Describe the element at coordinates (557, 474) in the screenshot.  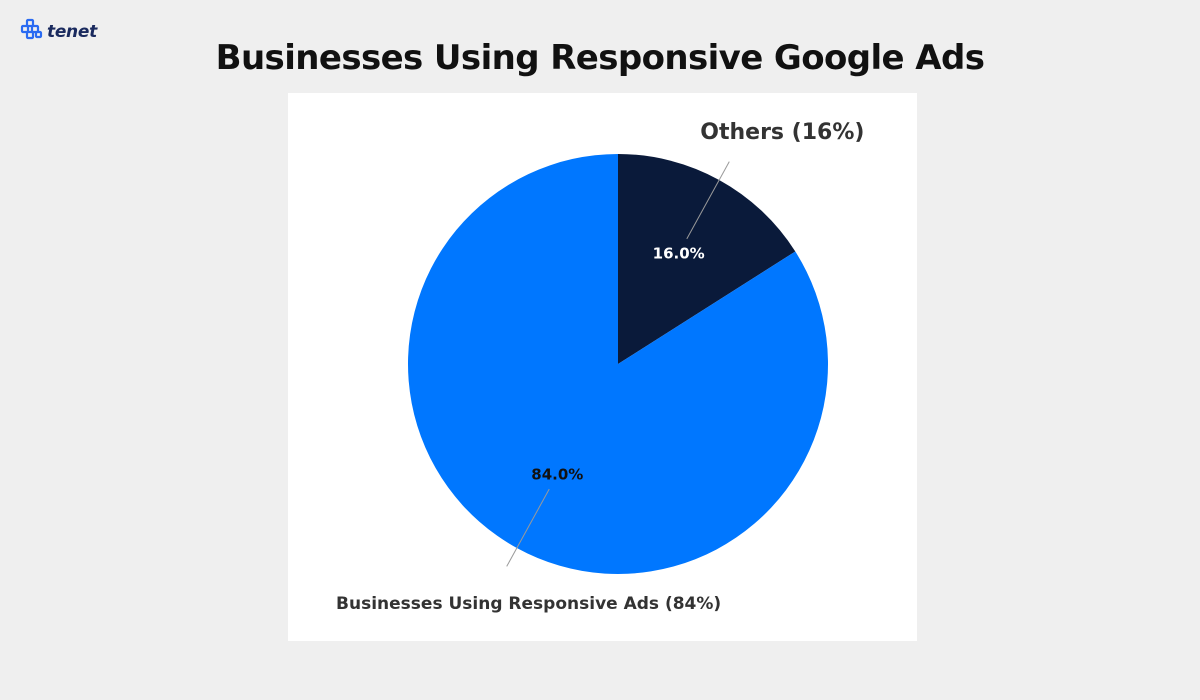
I see `slice-percent-label-1: 84.0%` at that location.